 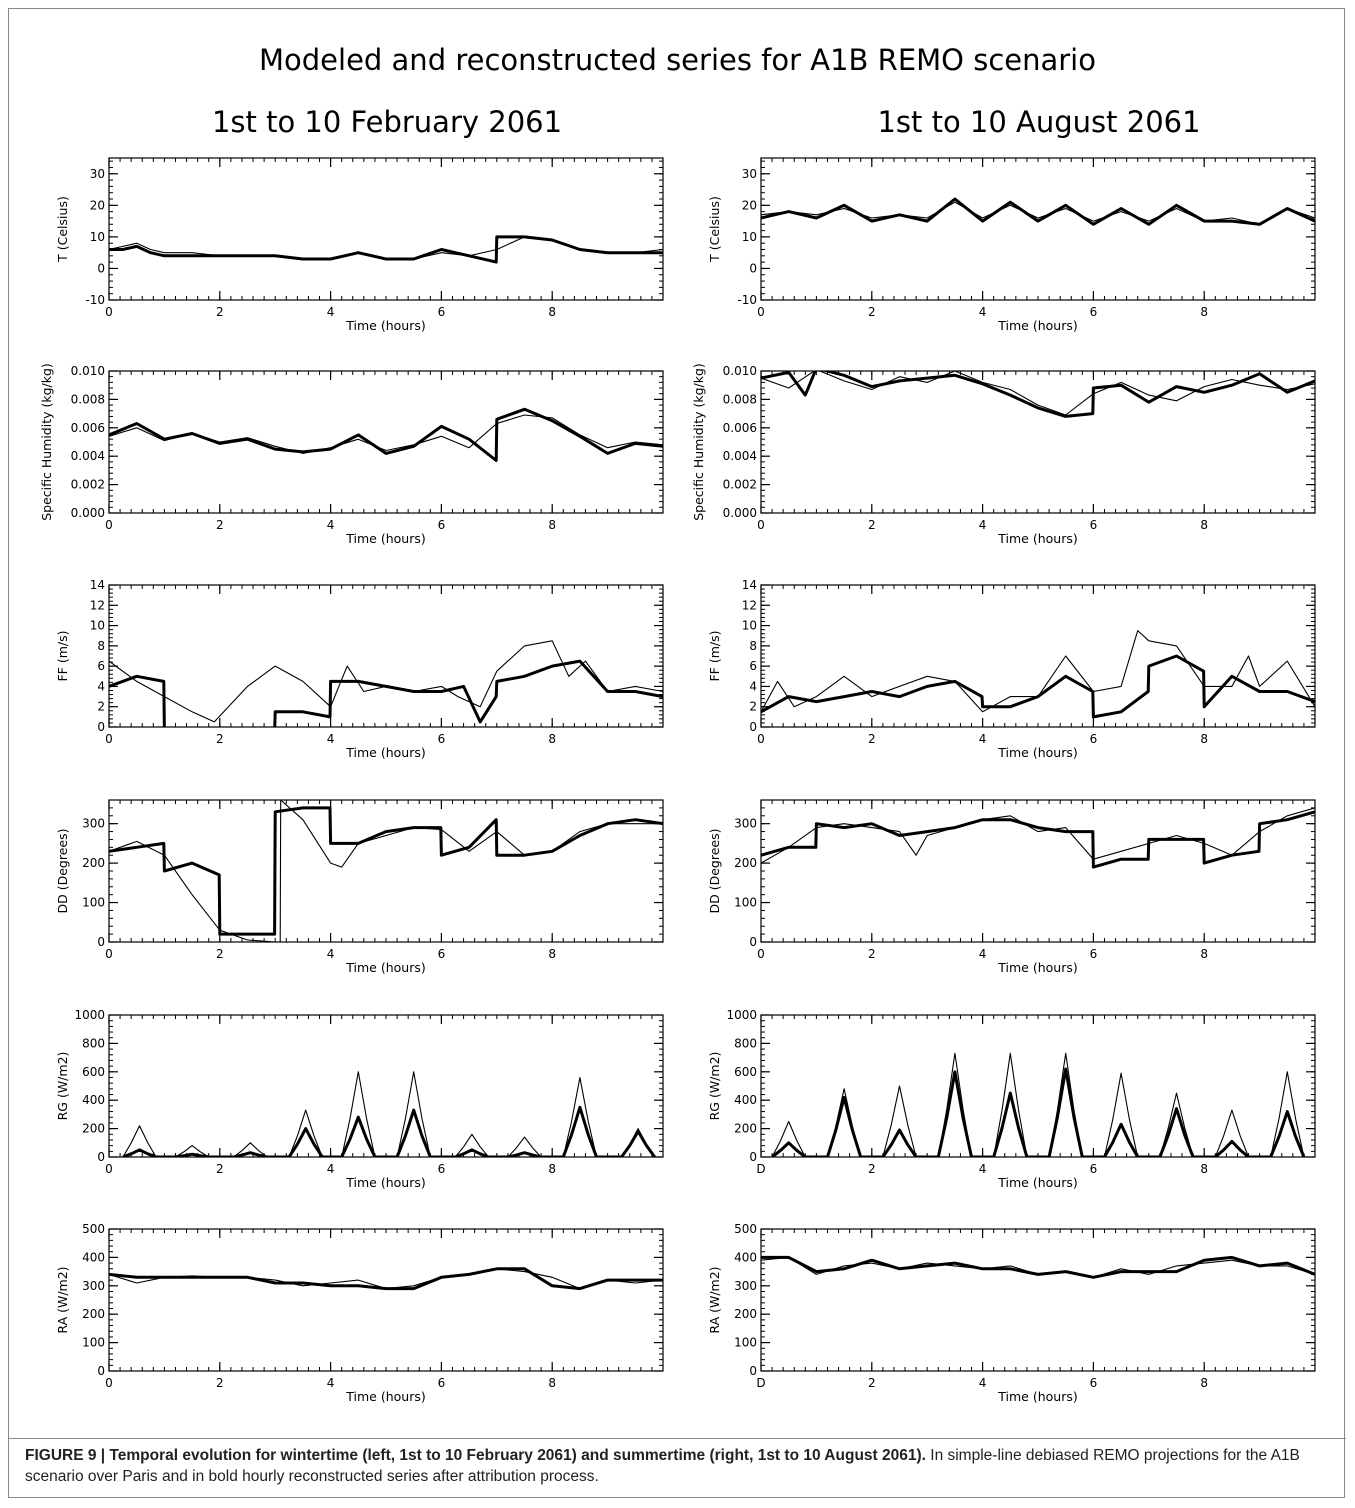 I want to click on y-tick-label: 600, so click(x=93, y=1072).